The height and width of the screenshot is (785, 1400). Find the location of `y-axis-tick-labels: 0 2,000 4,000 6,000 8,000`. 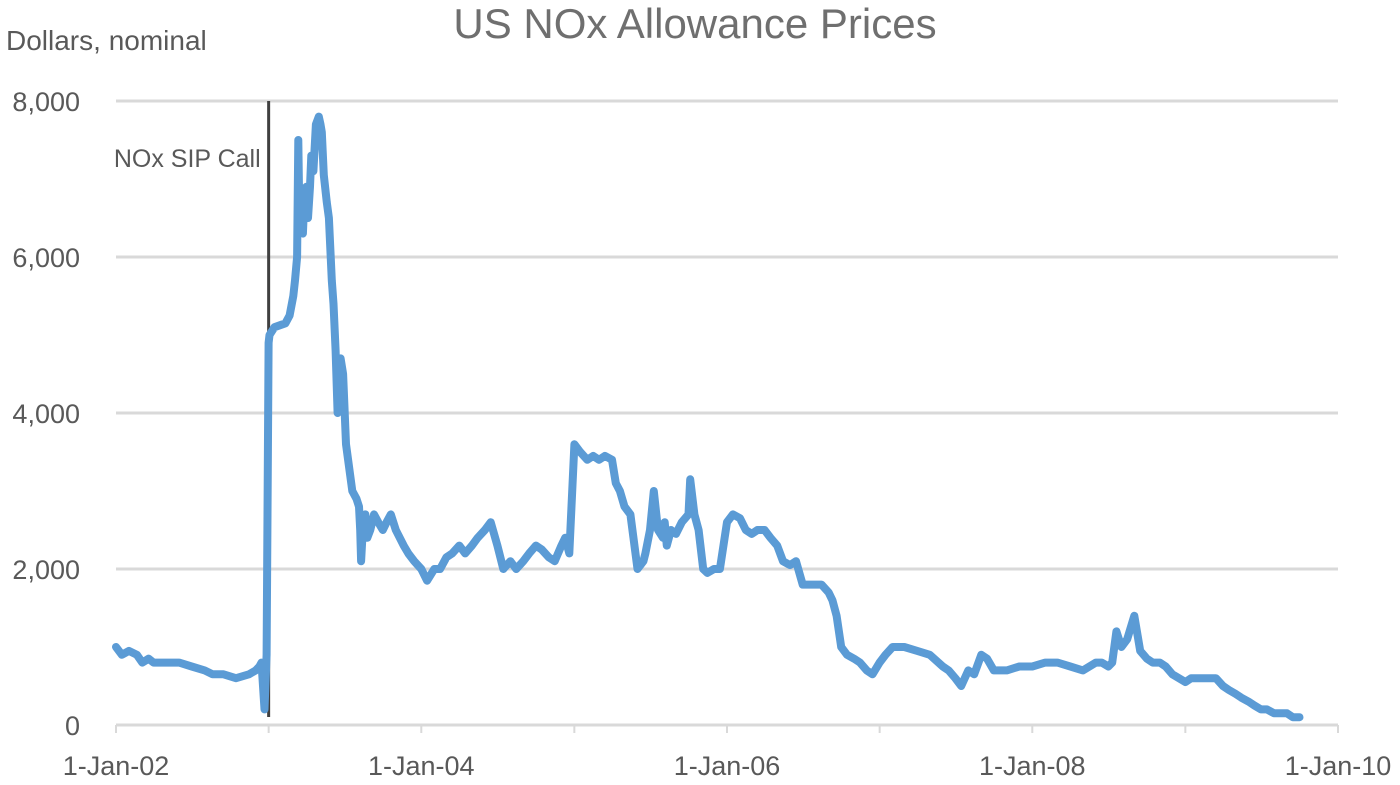

y-axis-tick-labels: 0 2,000 4,000 6,000 8,000 is located at coordinates (46, 414).